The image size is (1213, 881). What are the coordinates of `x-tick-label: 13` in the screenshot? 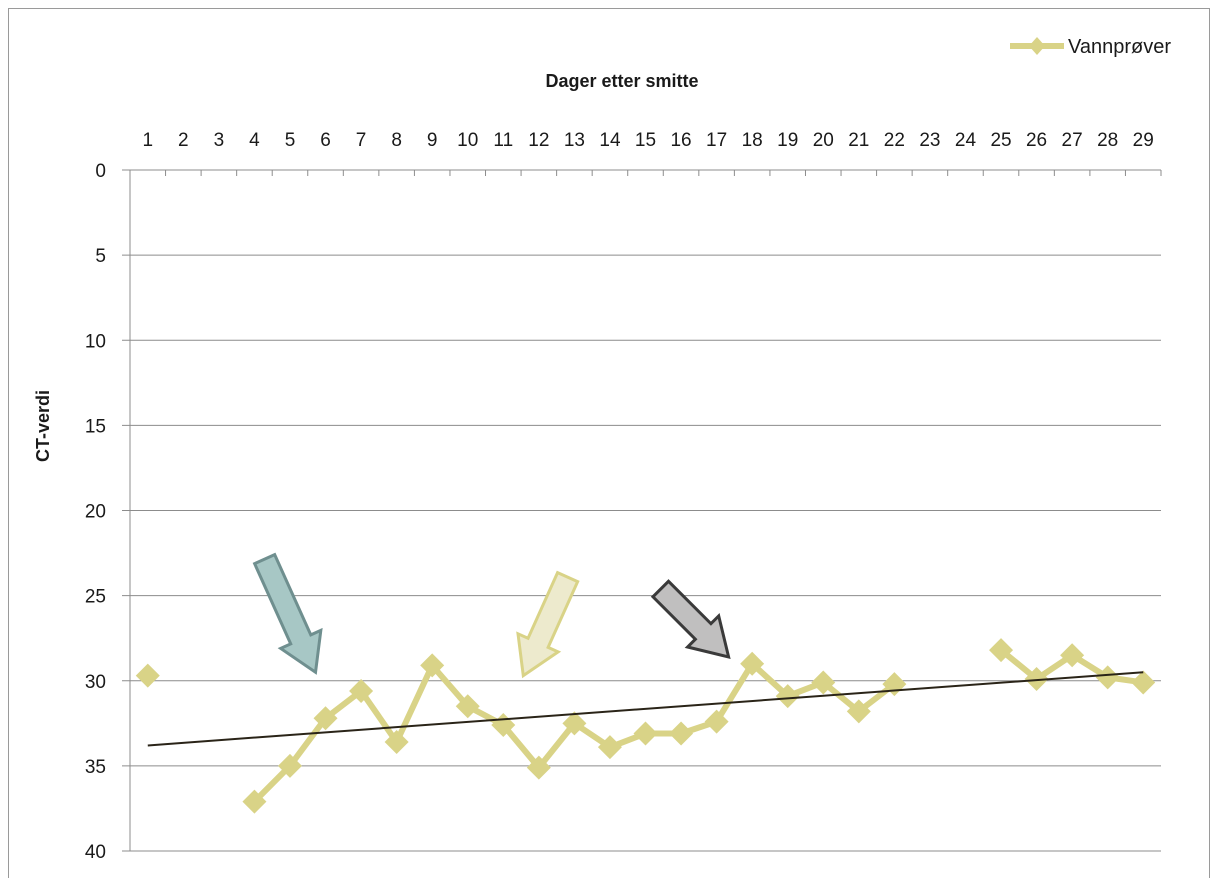 It's located at (574, 140).